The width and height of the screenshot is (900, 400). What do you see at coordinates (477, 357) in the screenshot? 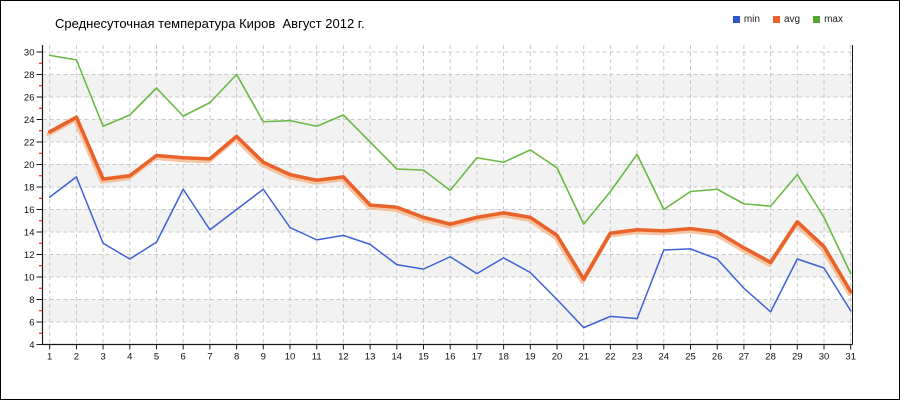
I see `x-axis-tick-label: 17` at bounding box center [477, 357].